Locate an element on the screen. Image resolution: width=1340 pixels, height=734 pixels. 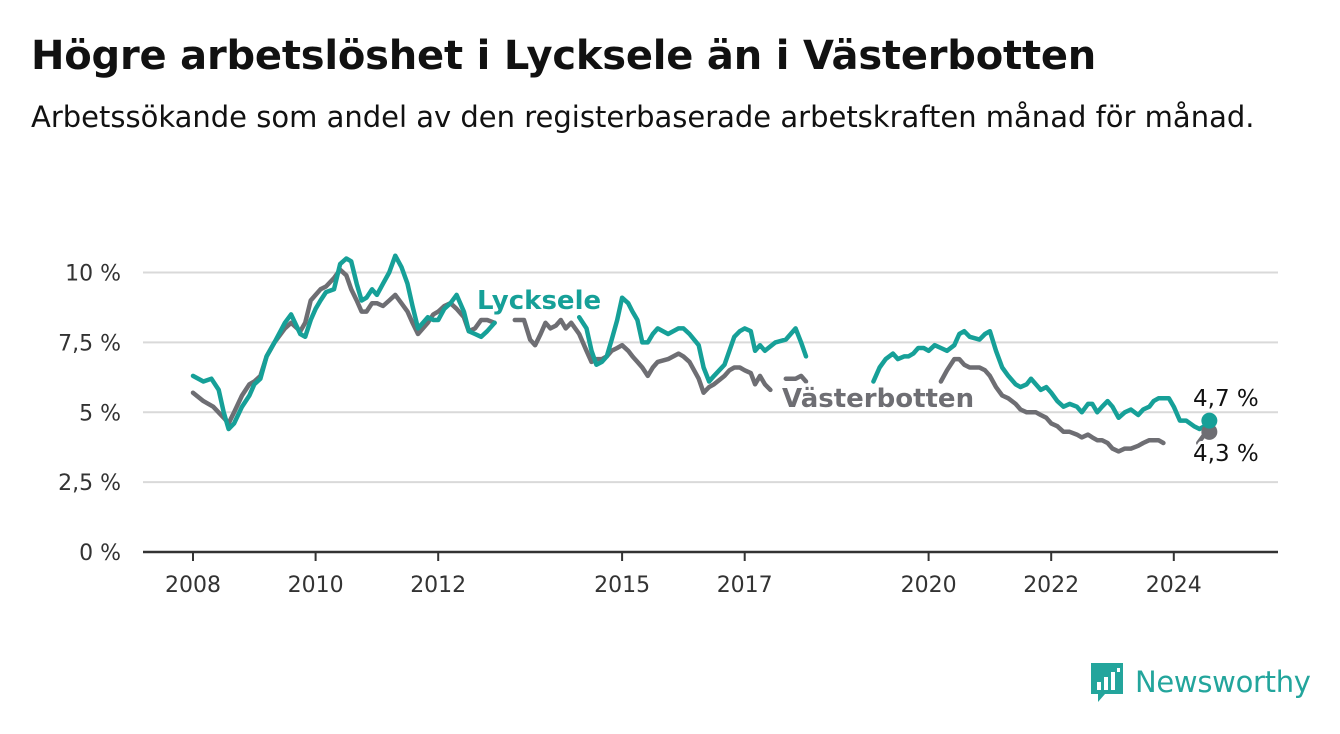
x-tick-label: 2024 is located at coordinates (1174, 585).